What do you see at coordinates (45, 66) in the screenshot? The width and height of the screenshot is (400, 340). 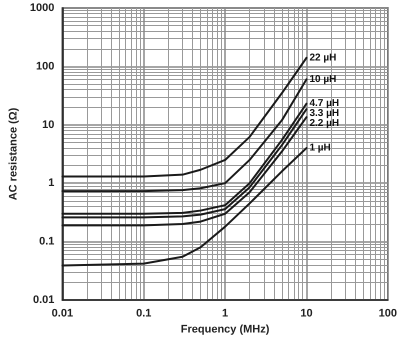 I see `y-tick-label: 100` at bounding box center [45, 66].